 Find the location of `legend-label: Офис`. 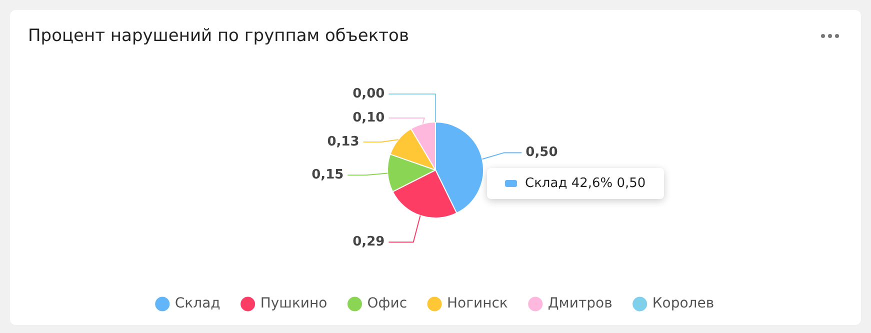

legend-label: Офис is located at coordinates (387, 304).